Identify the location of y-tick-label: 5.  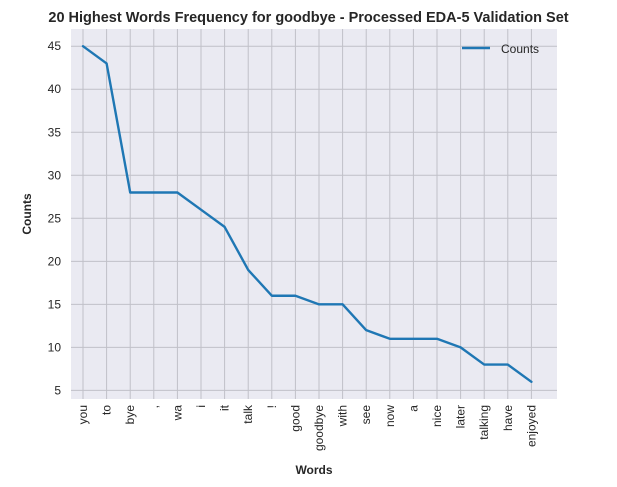
(57, 390).